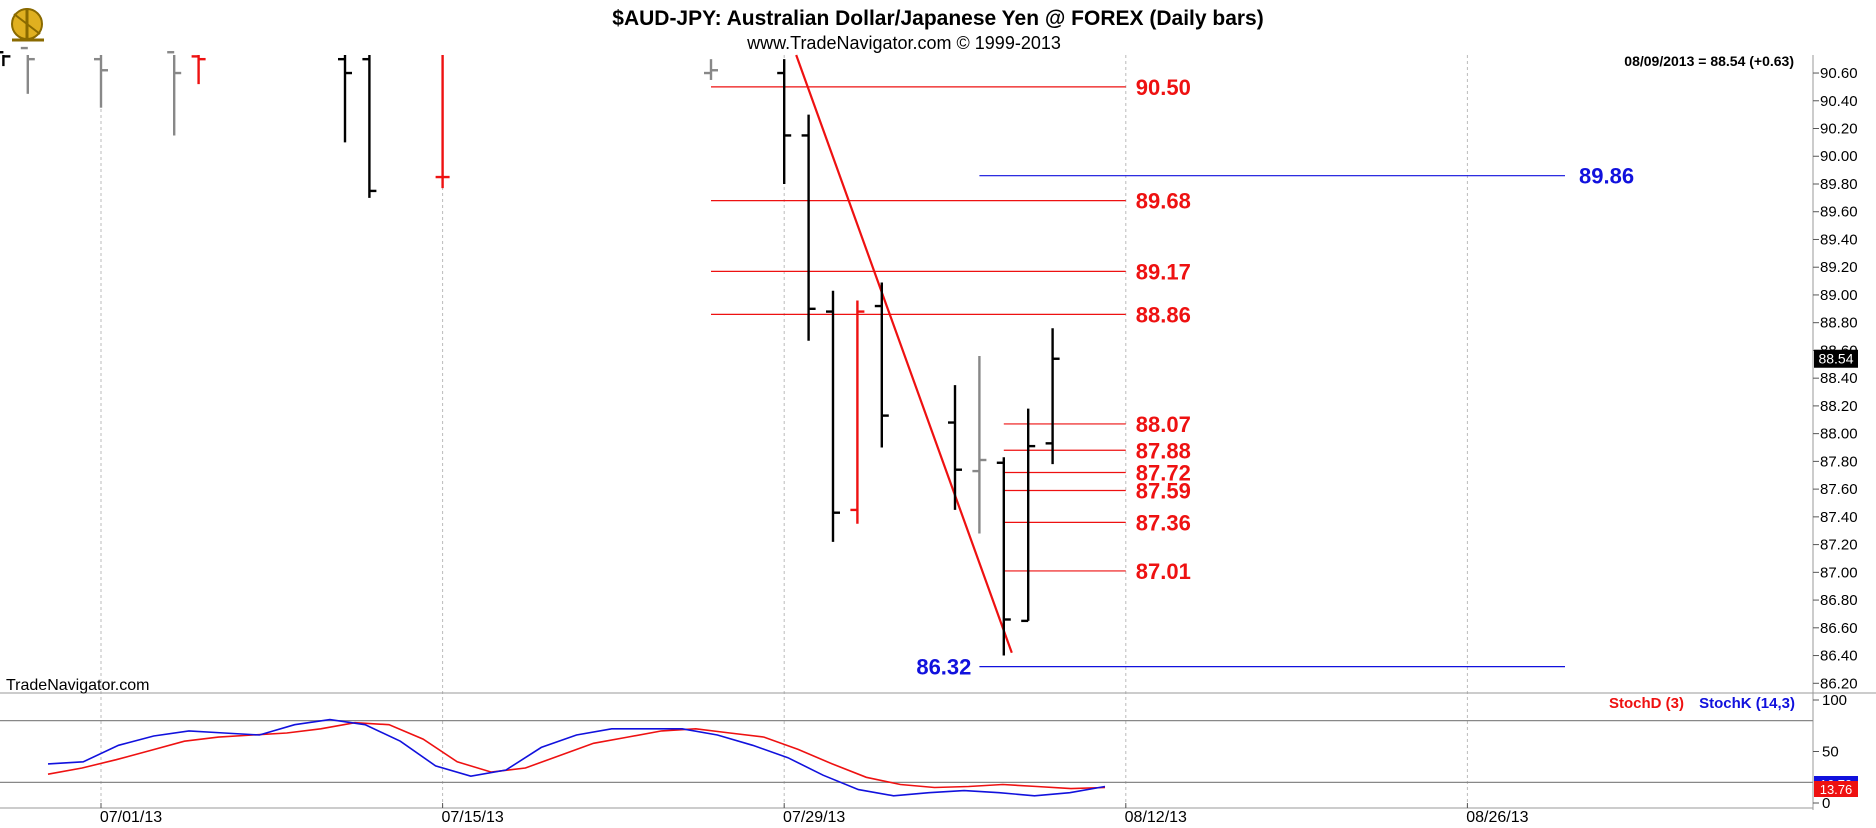  What do you see at coordinates (1839, 239) in the screenshot?
I see `price-tick-label: 89.40` at bounding box center [1839, 239].